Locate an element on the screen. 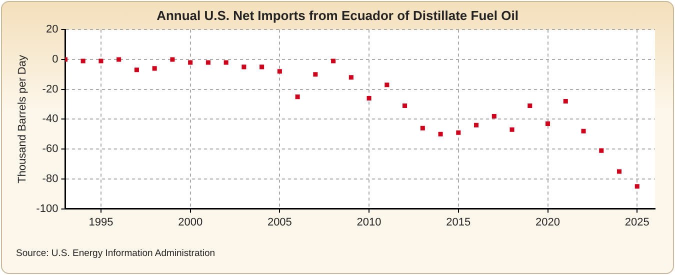  y-tick-label: -60 is located at coordinates (50, 149).